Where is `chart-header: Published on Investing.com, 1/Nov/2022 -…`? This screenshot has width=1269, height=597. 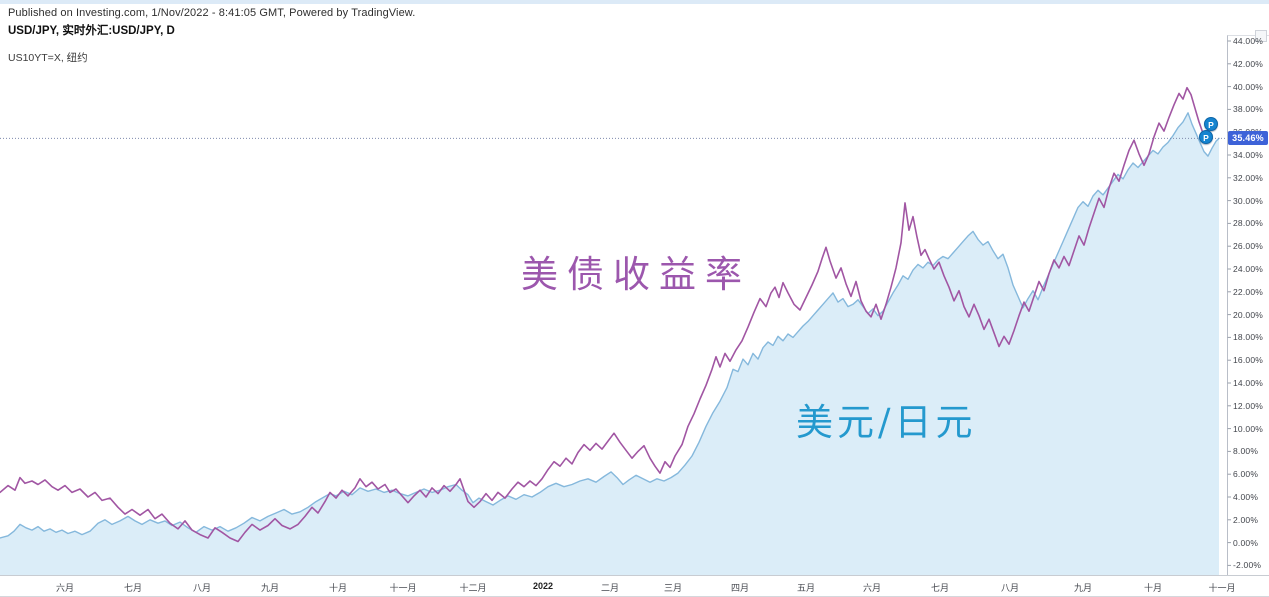
chart-header: Published on Investing.com, 1/Nov/2022 -… is located at coordinates (211, 36).